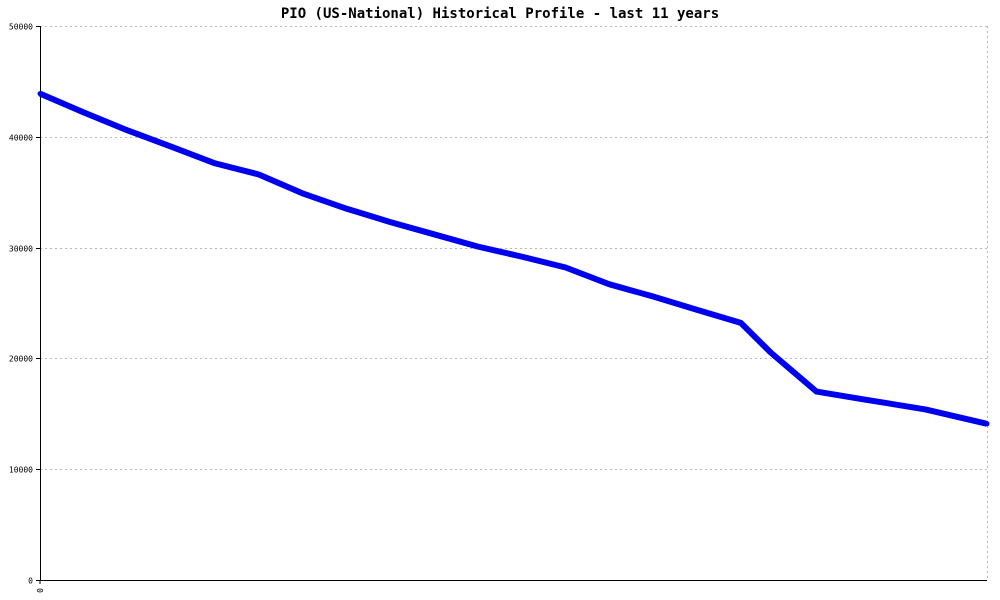  Describe the element at coordinates (21, 249) in the screenshot. I see `y-tick-label: 30000` at that location.